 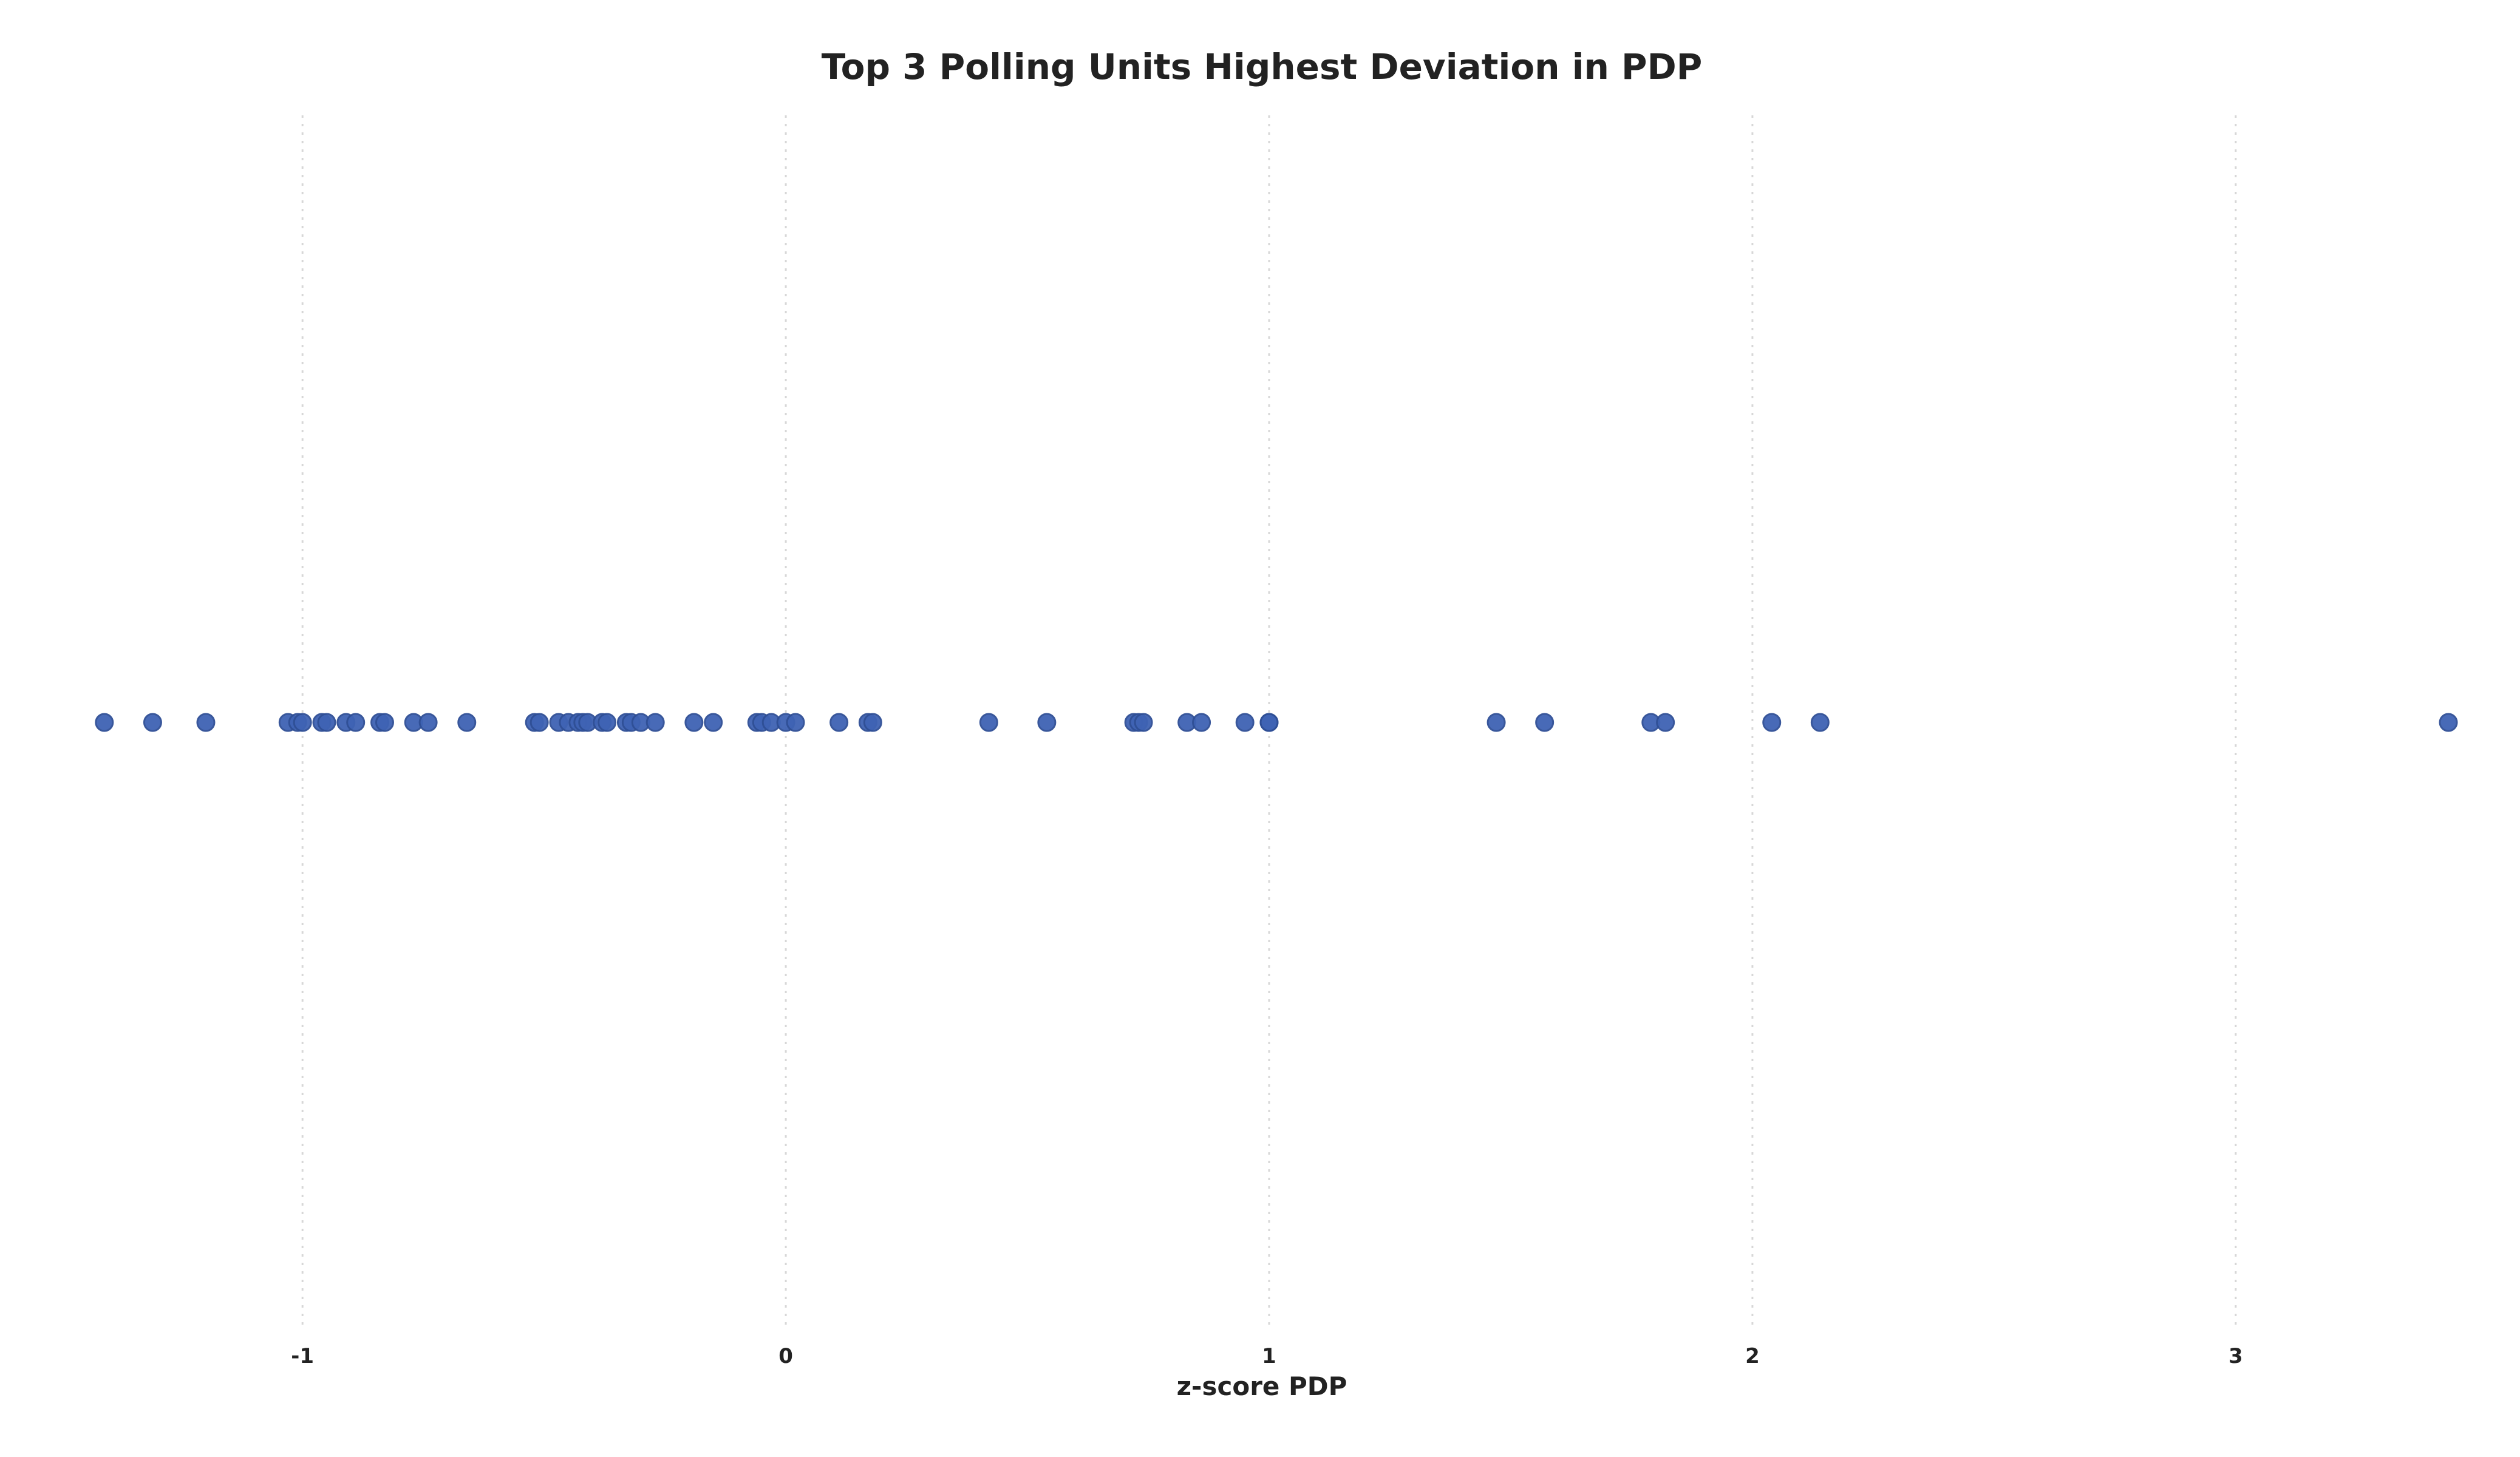 What do you see at coordinates (1269, 1356) in the screenshot?
I see `x-tick-label: 1` at bounding box center [1269, 1356].